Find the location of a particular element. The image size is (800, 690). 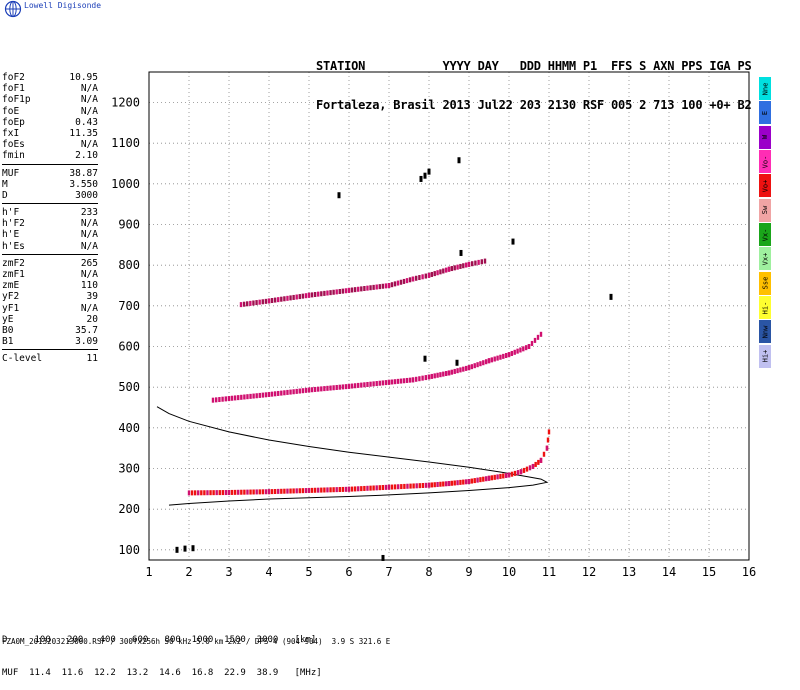

param-row: foF1p N/A is located at coordinates (50, 99).